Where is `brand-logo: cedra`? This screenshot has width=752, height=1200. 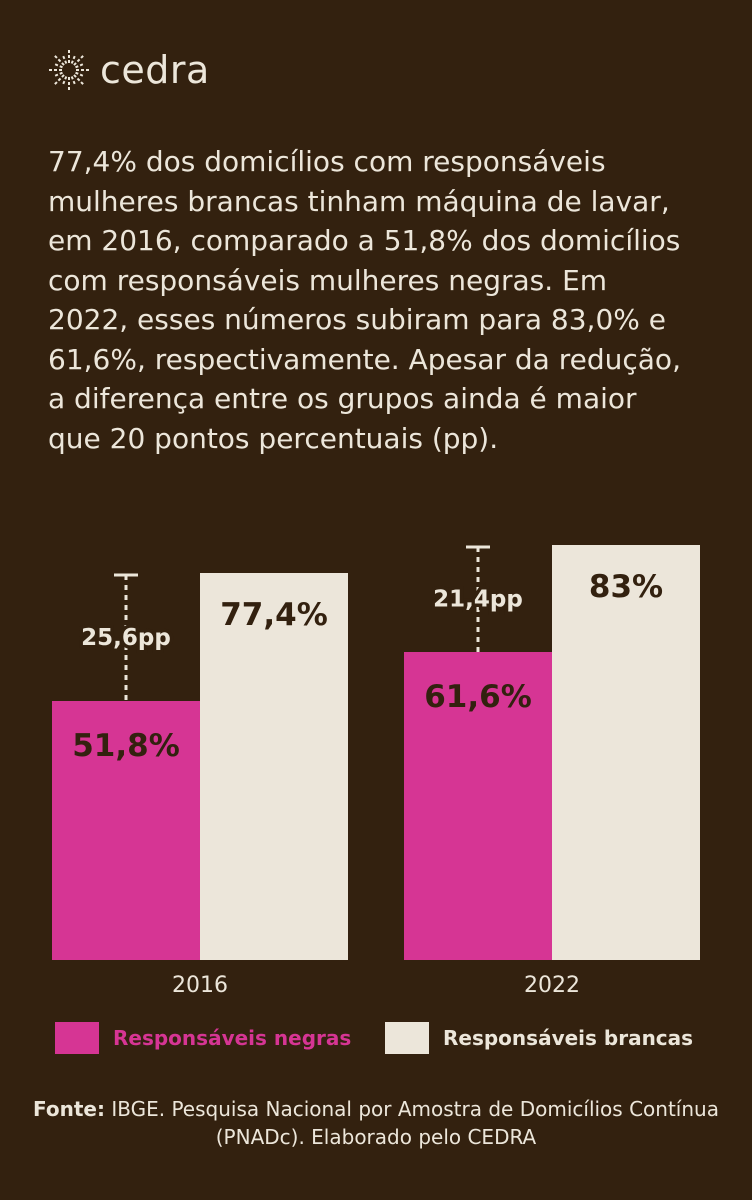
brand-logo: cedra is located at coordinates (128, 70).